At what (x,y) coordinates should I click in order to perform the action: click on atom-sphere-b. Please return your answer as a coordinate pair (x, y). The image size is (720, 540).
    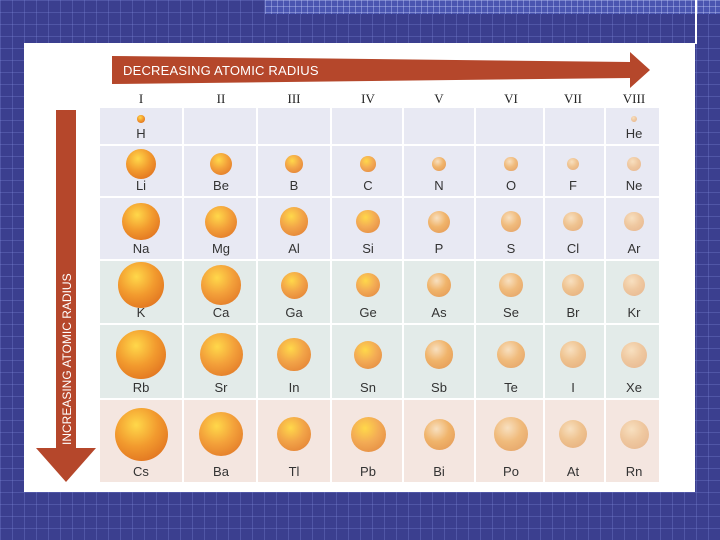
    Looking at the image, I should click on (294, 164).